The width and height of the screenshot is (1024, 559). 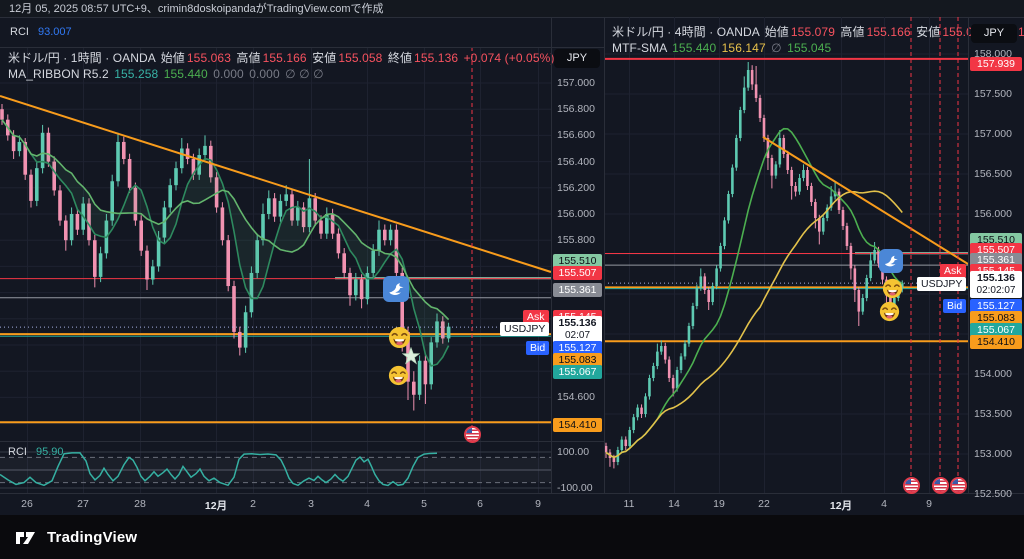 I want to click on time-tick-label: 22, so click(x=764, y=504).